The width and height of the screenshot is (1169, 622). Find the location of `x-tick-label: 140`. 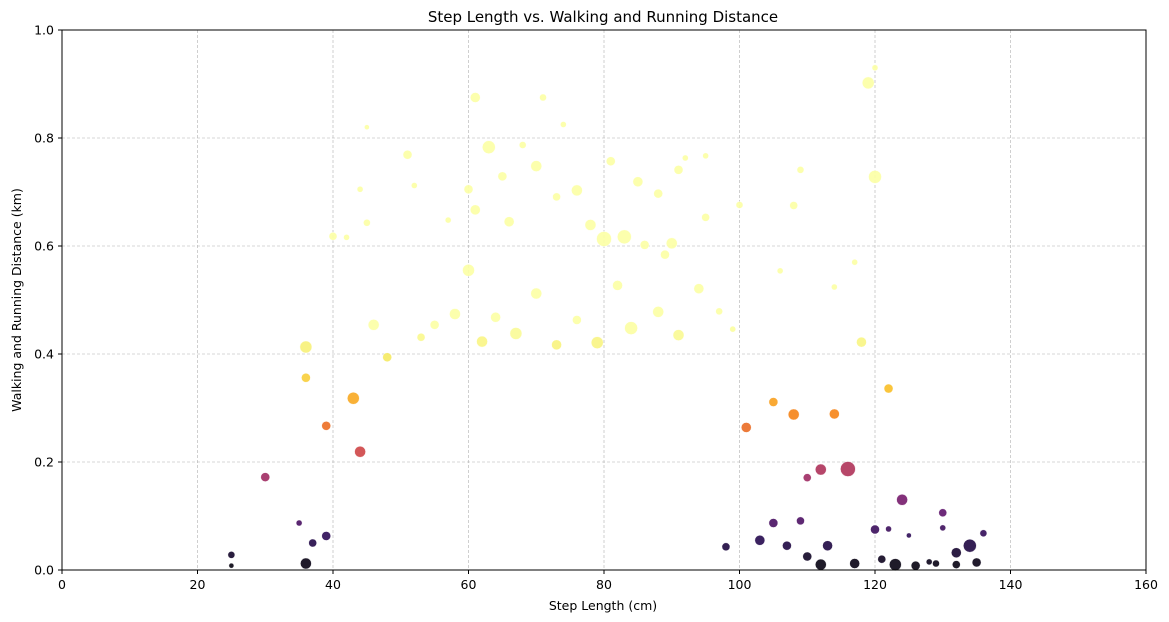

x-tick-label: 140 is located at coordinates (1011, 584).